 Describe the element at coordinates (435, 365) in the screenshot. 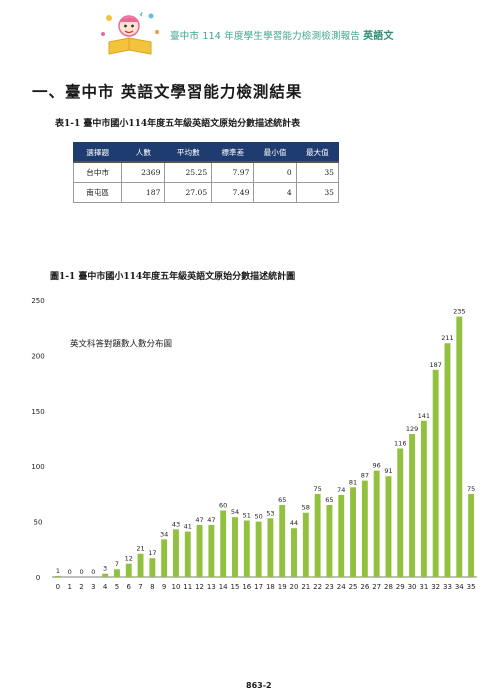

I see `bar-value-label: 187` at that location.